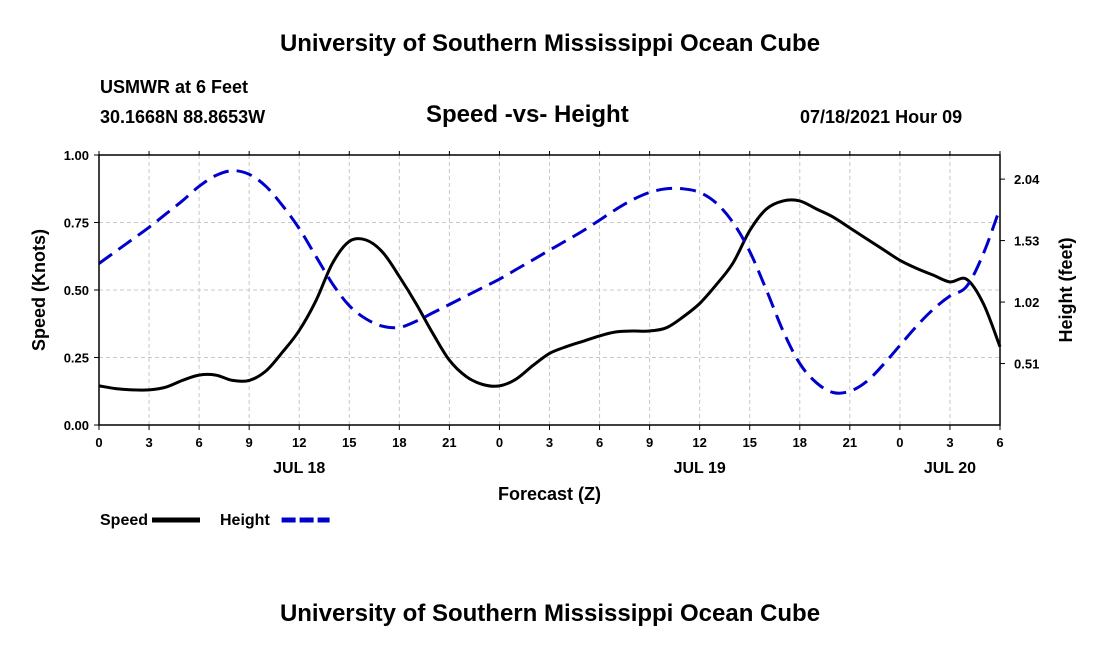 This screenshot has height=650, width=1100. Describe the element at coordinates (1020, 272) in the screenshot. I see `y-axis-right-ticks: 0.51 1.02 1.53 2.04` at that location.